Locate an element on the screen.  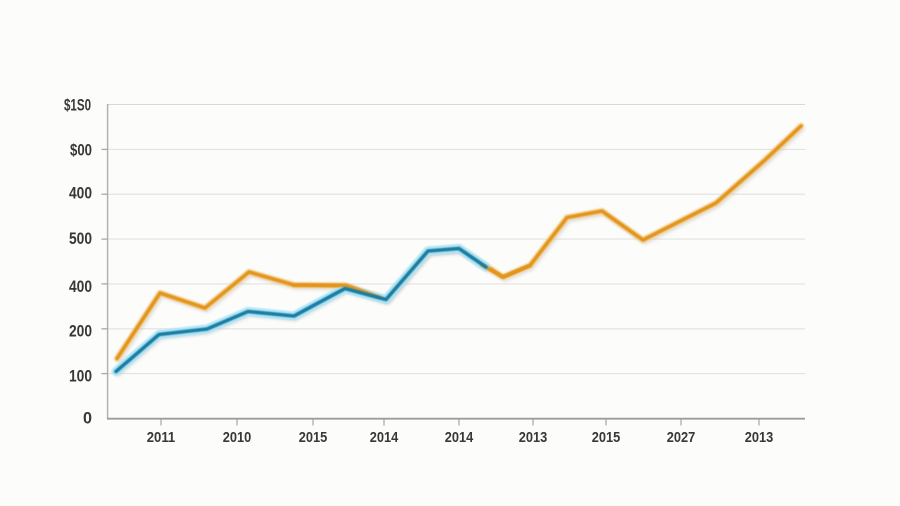
svg-text: 2011 is located at coordinates (161, 438).